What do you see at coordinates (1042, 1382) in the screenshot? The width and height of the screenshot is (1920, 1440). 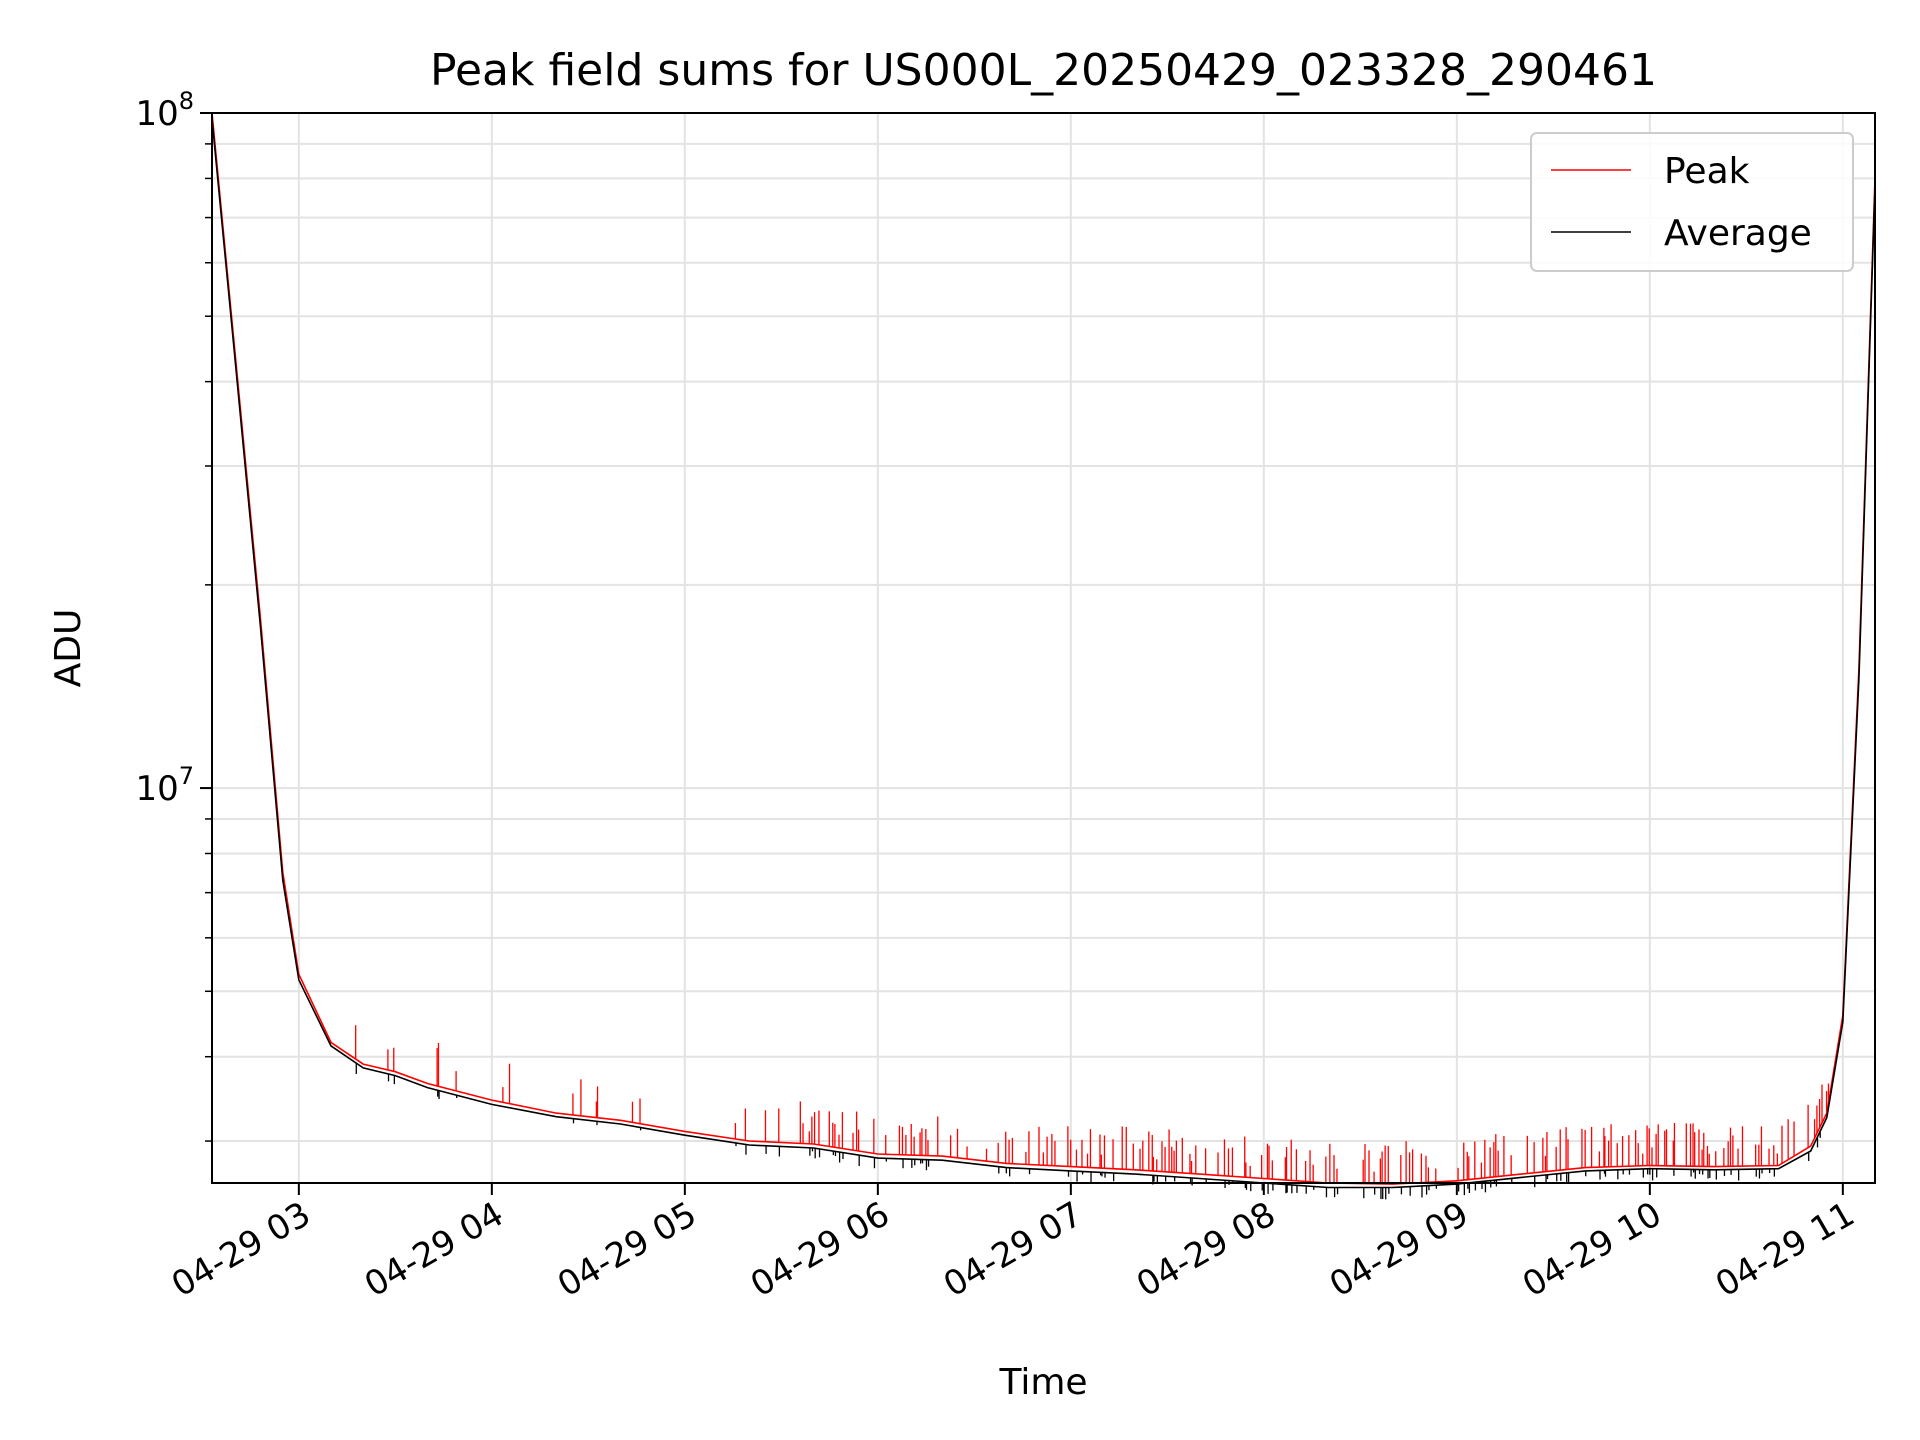 I see `x-axis-label: Time` at bounding box center [1042, 1382].